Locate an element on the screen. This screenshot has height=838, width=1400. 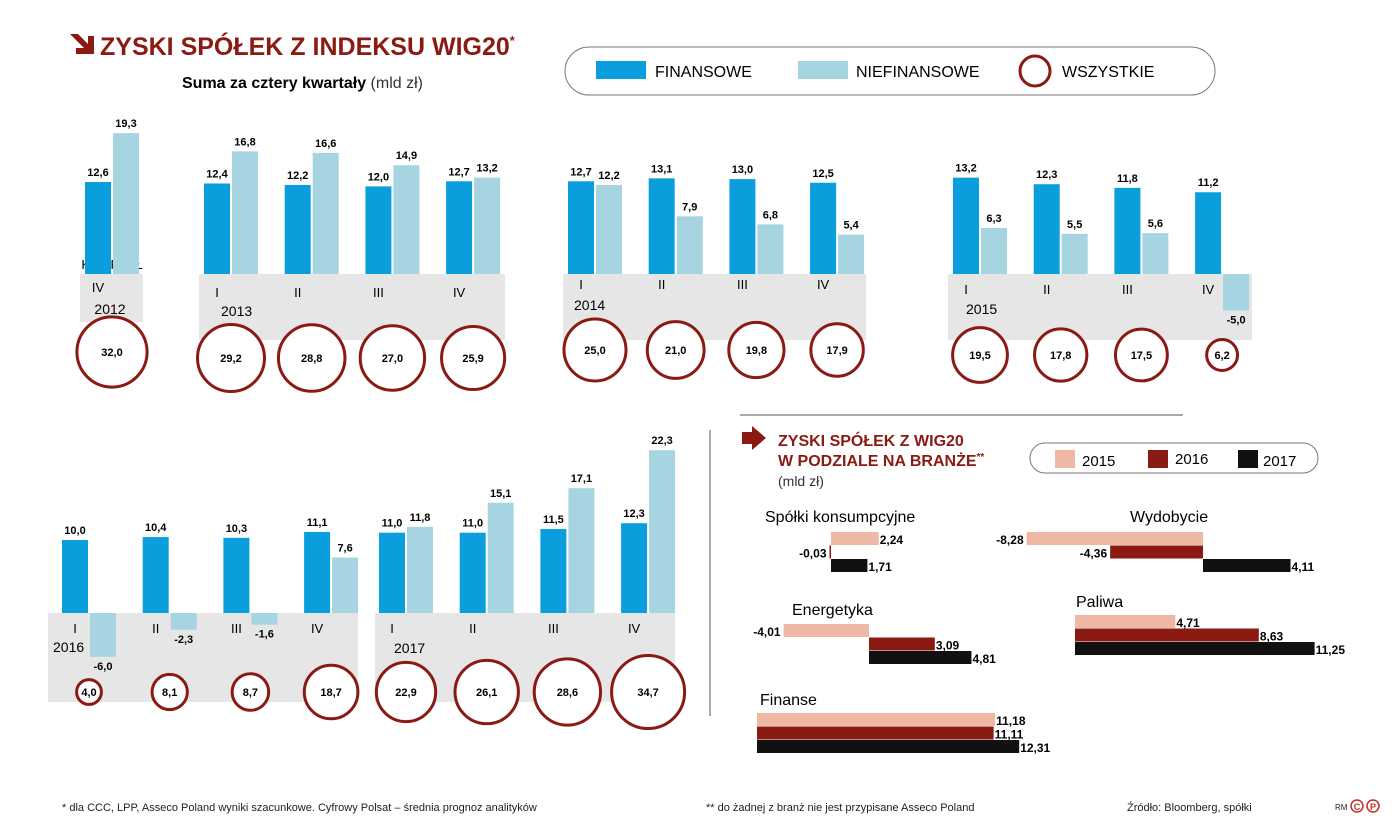
legend-label-fin: FINANSOWE is located at coordinates (703, 72).